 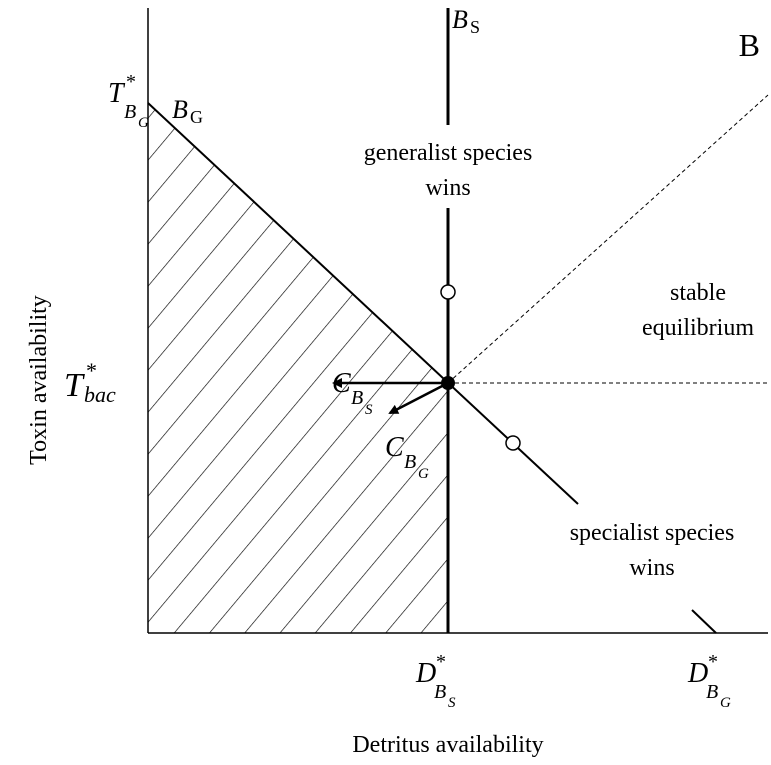 What do you see at coordinates (448, 153) in the screenshot?
I see `region-label: generalist species` at bounding box center [448, 153].